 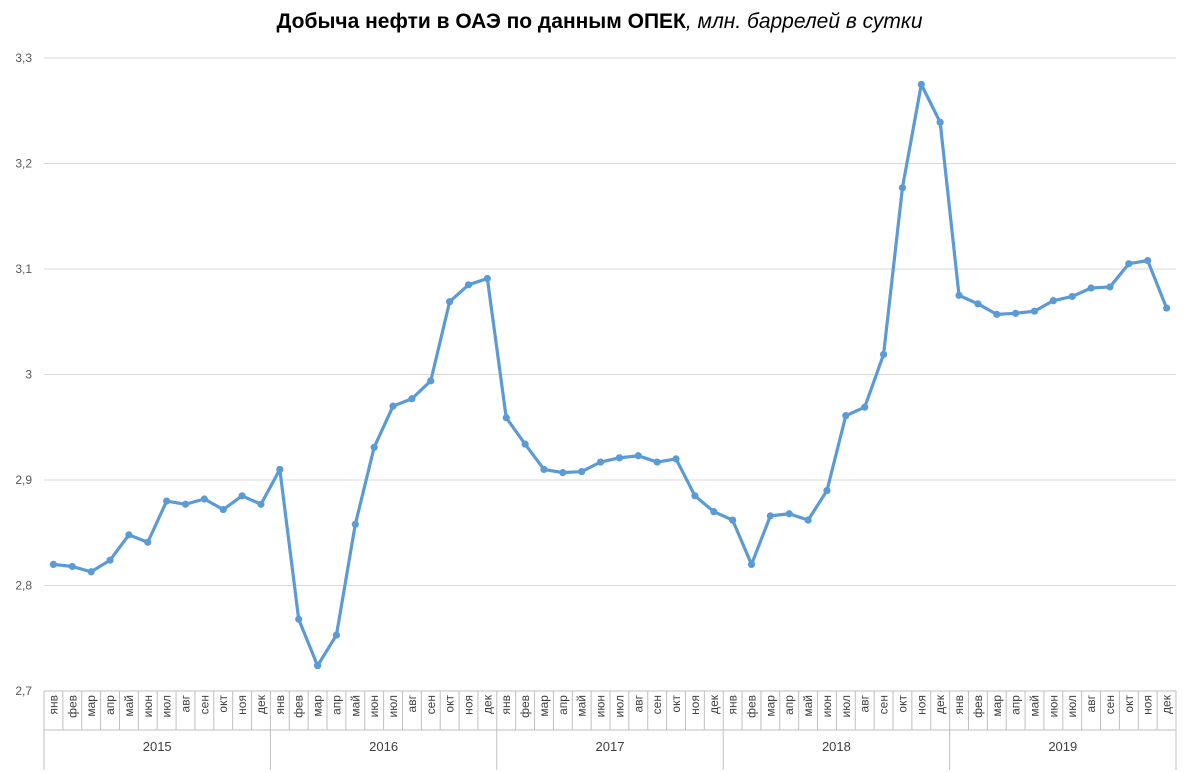 I want to click on x-tick-label-year: 2016, so click(x=383, y=746).